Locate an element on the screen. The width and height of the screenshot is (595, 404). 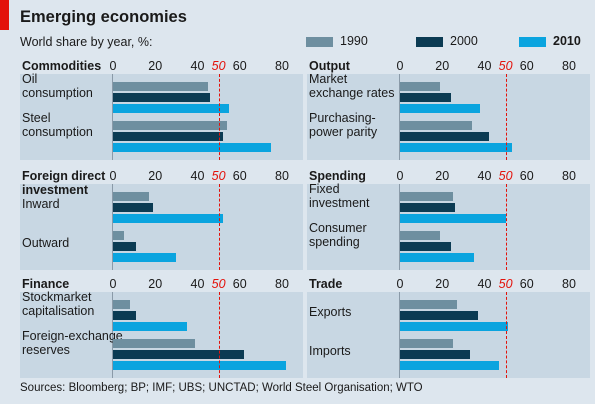
category-label-imports: Imports is located at coordinates (330, 350).